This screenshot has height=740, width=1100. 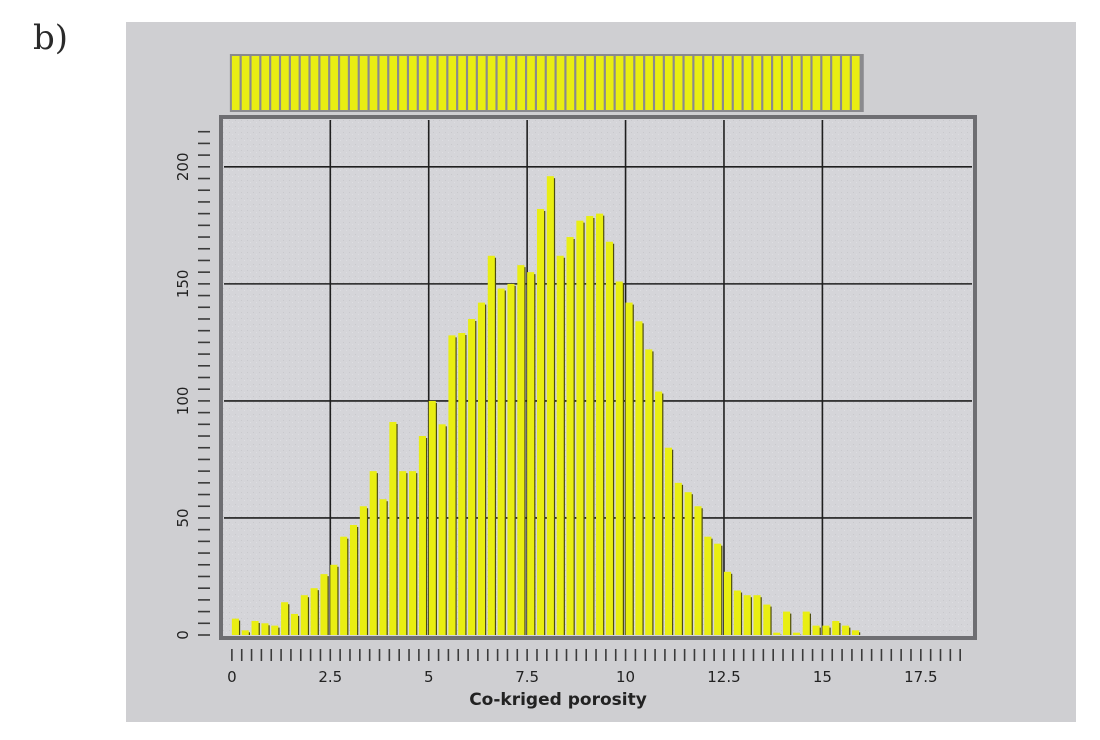 I want to click on x-axis-label: Co-kriged porosity, so click(x=558, y=700).